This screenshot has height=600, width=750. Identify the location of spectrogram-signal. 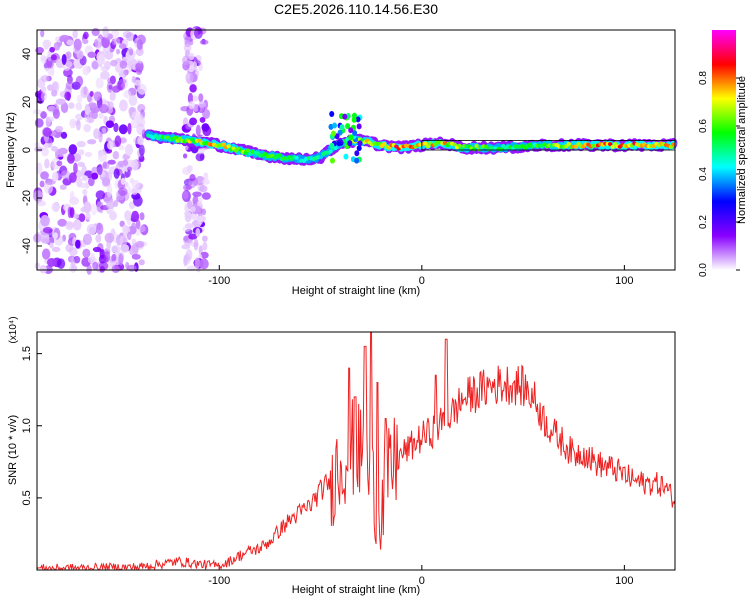
(411, 138).